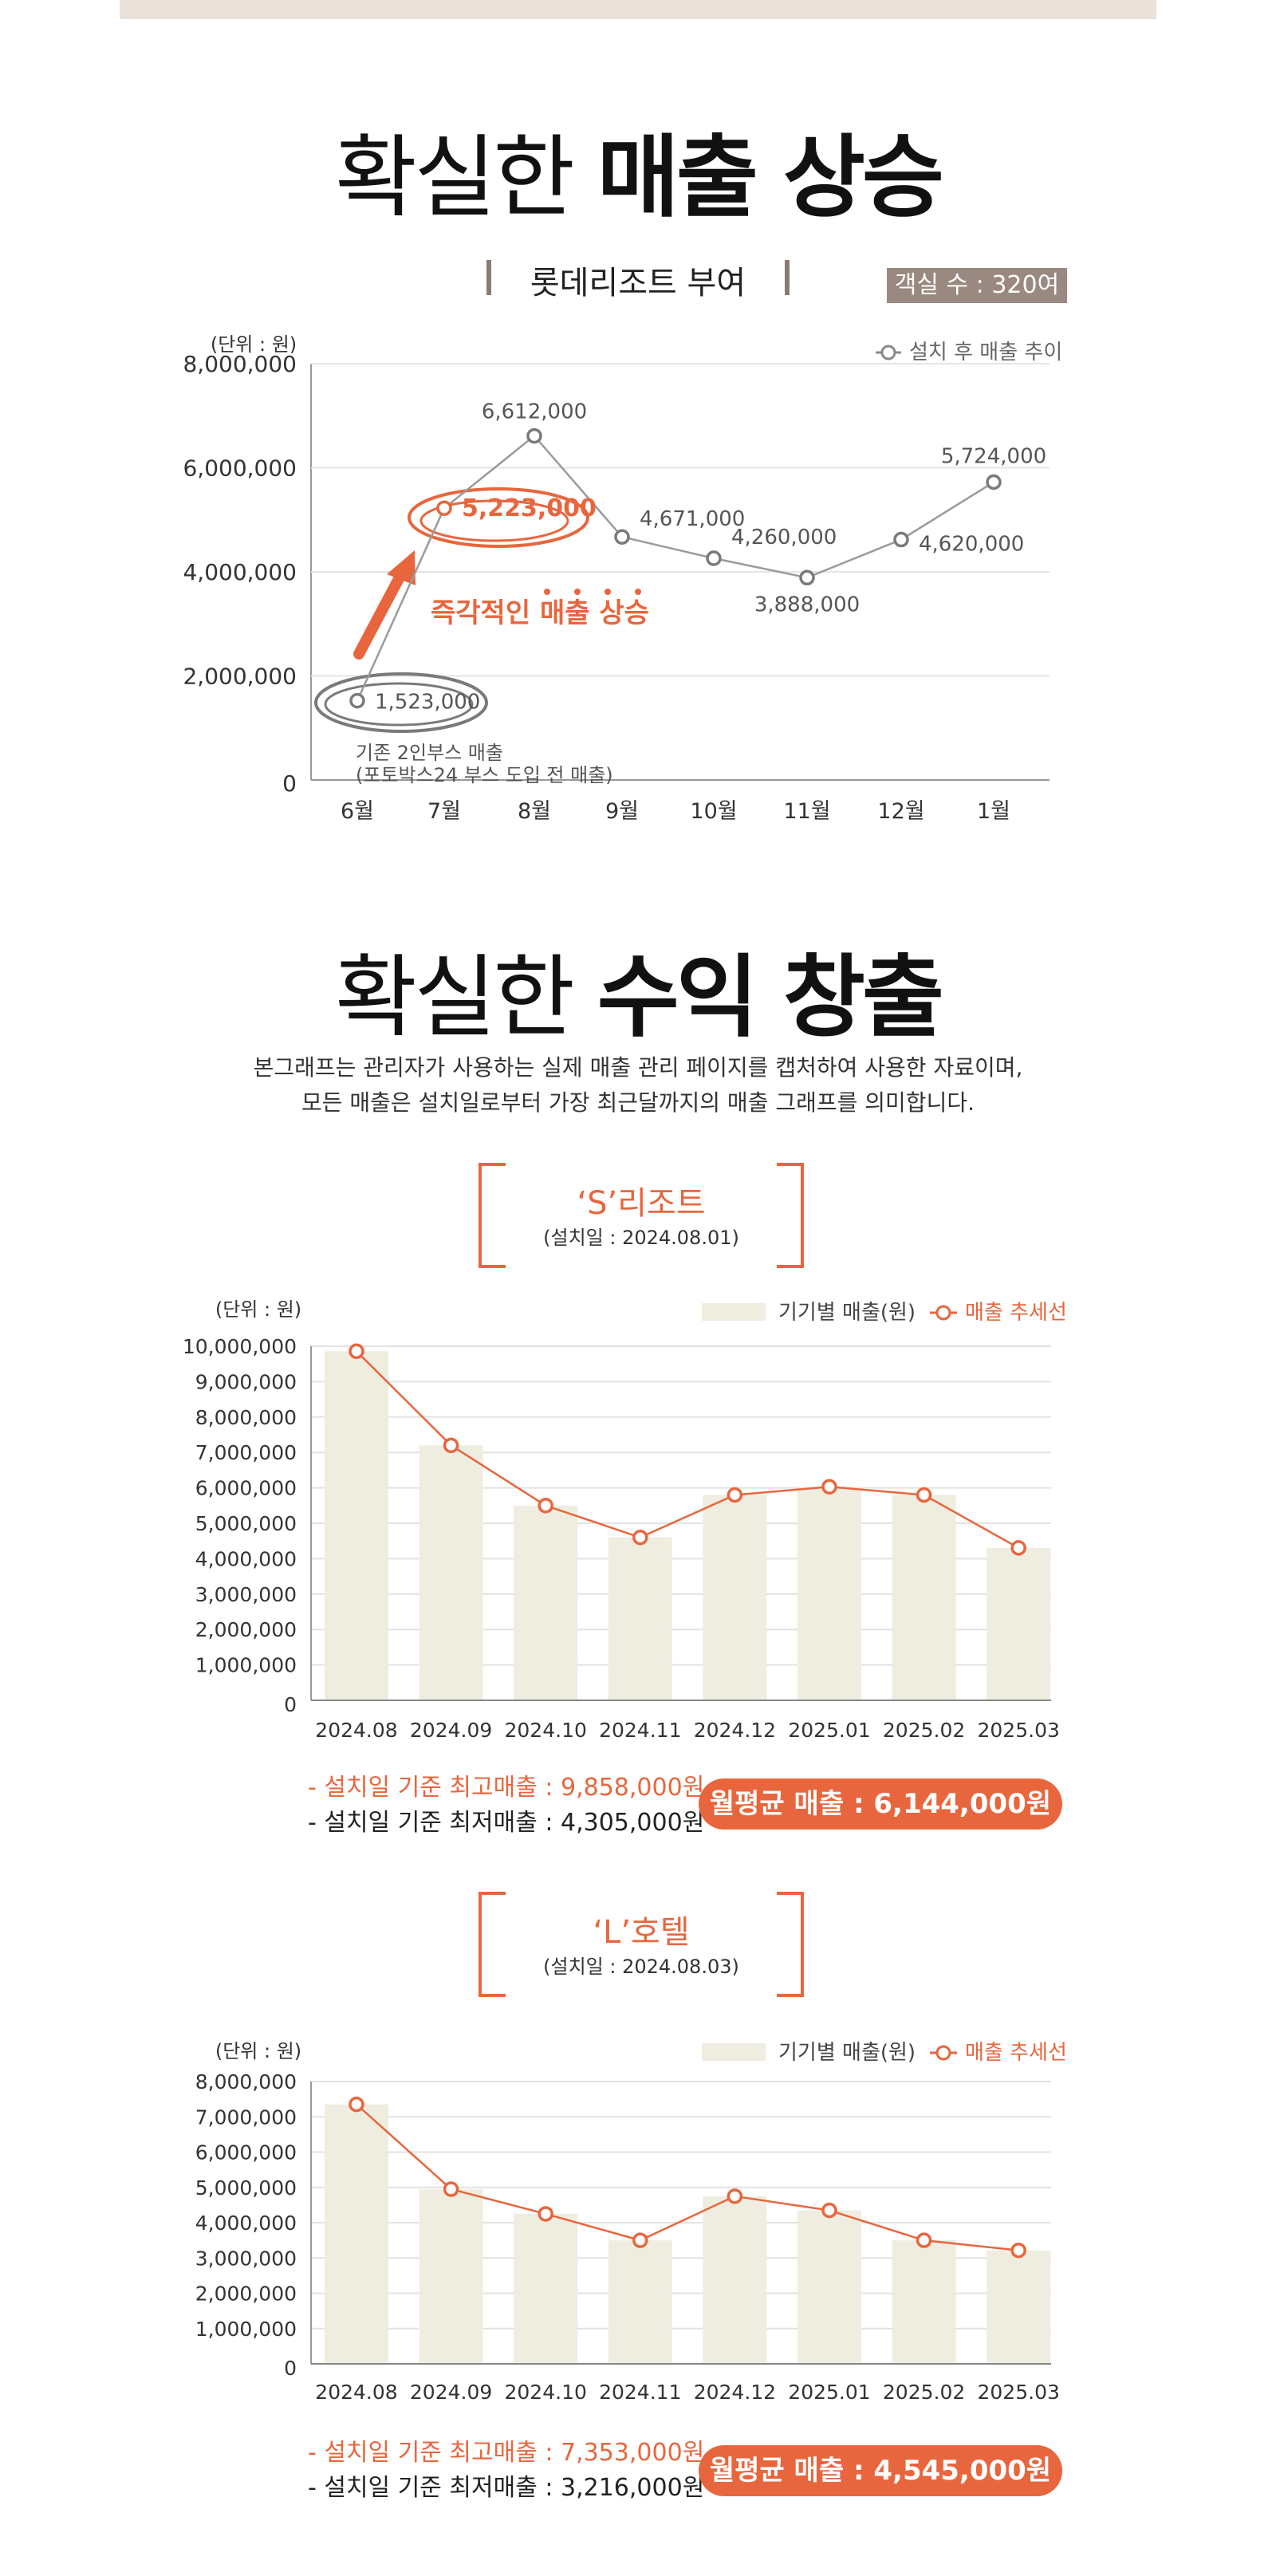  Describe the element at coordinates (642, 1203) in the screenshot. I see `chart2-venue-name: ‘S’리조트` at that location.